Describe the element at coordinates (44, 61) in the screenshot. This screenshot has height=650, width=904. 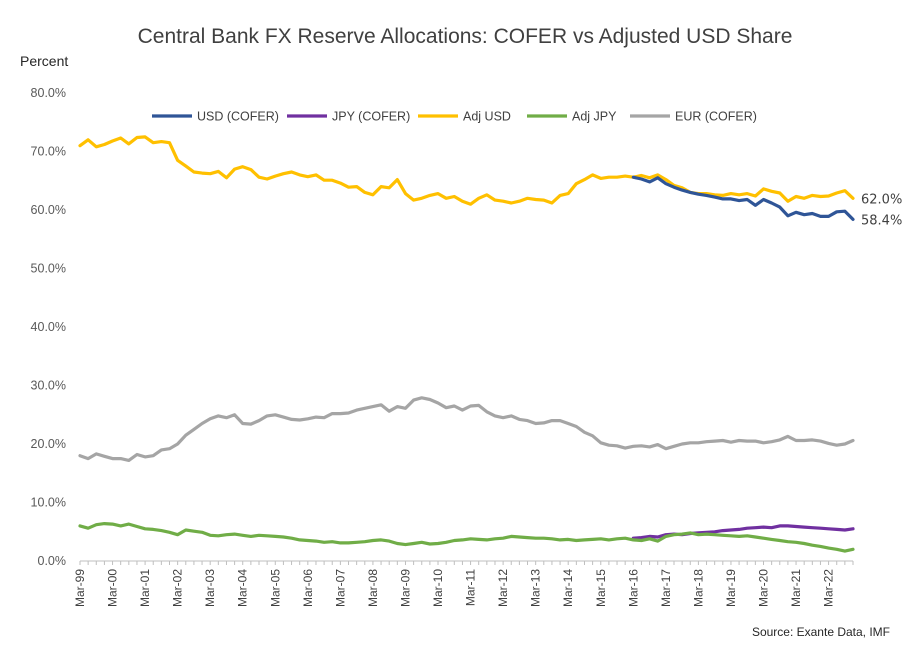
I see `y-axis-label: Percent` at that location.